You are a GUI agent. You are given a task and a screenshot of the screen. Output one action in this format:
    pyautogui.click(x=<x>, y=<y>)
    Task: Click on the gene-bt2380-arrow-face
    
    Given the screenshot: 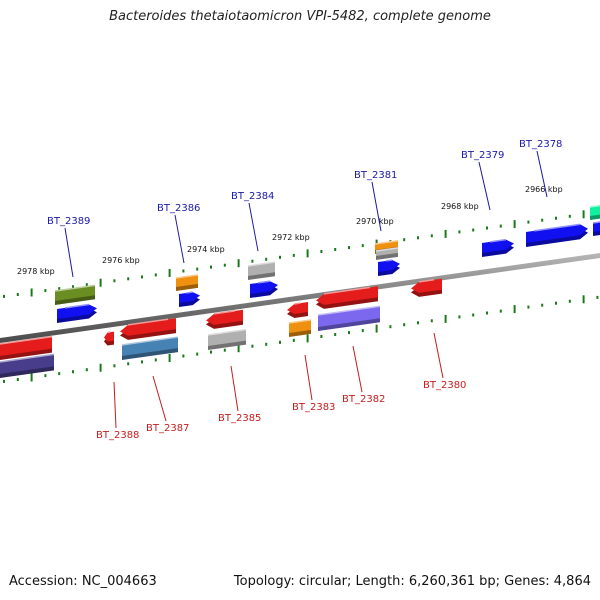 What is the action you would take?
    pyautogui.click(x=426, y=285)
    